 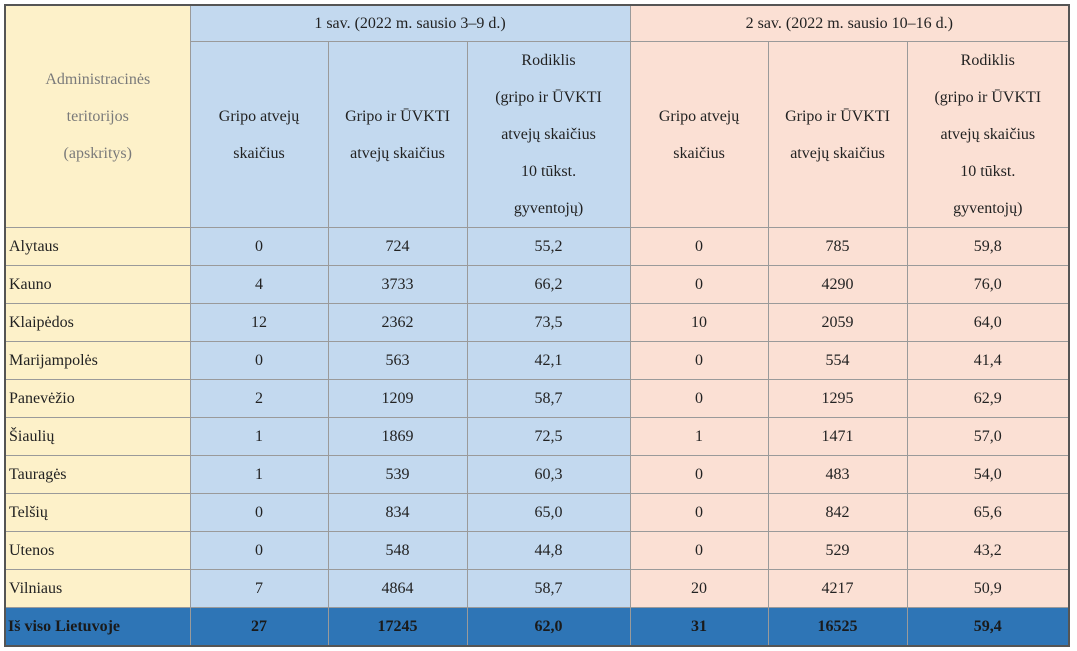 I want to click on value-cell: 4864, so click(x=397, y=588).